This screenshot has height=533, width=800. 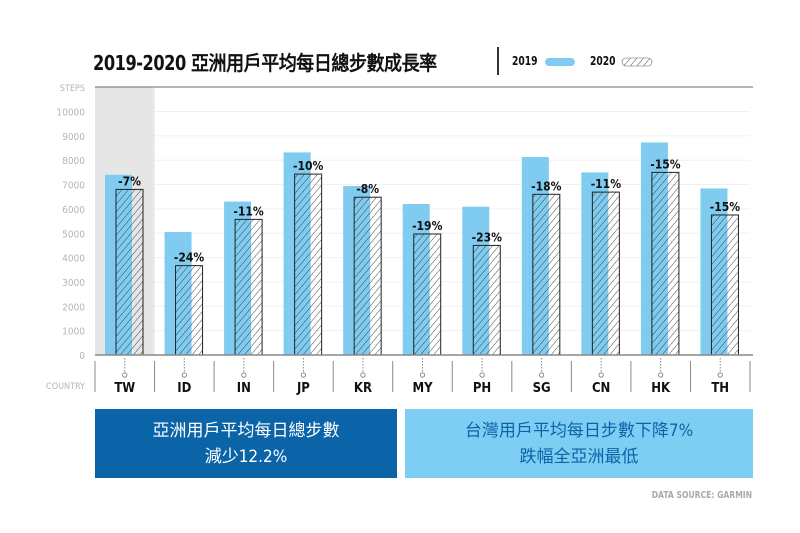 I want to click on x-tick-label-PH: PH, so click(x=482, y=388).